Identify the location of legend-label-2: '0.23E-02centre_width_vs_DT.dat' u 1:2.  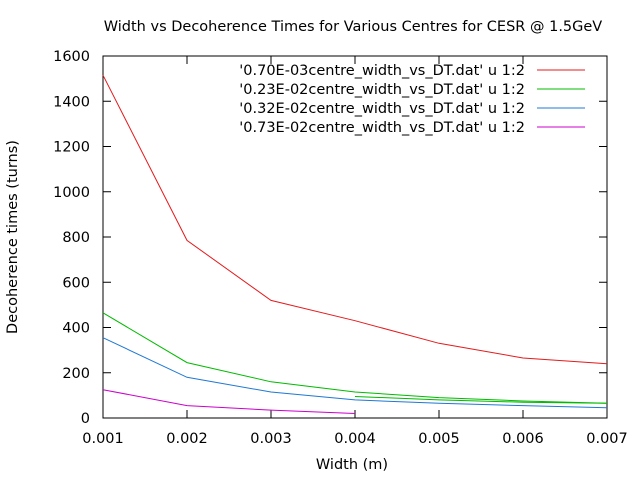
(382, 90).